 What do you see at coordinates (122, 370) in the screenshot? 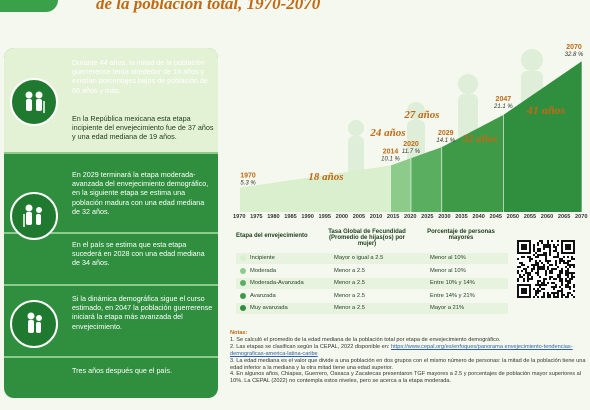
I see `panel-text-6: Tres años después que el país.` at bounding box center [122, 370].